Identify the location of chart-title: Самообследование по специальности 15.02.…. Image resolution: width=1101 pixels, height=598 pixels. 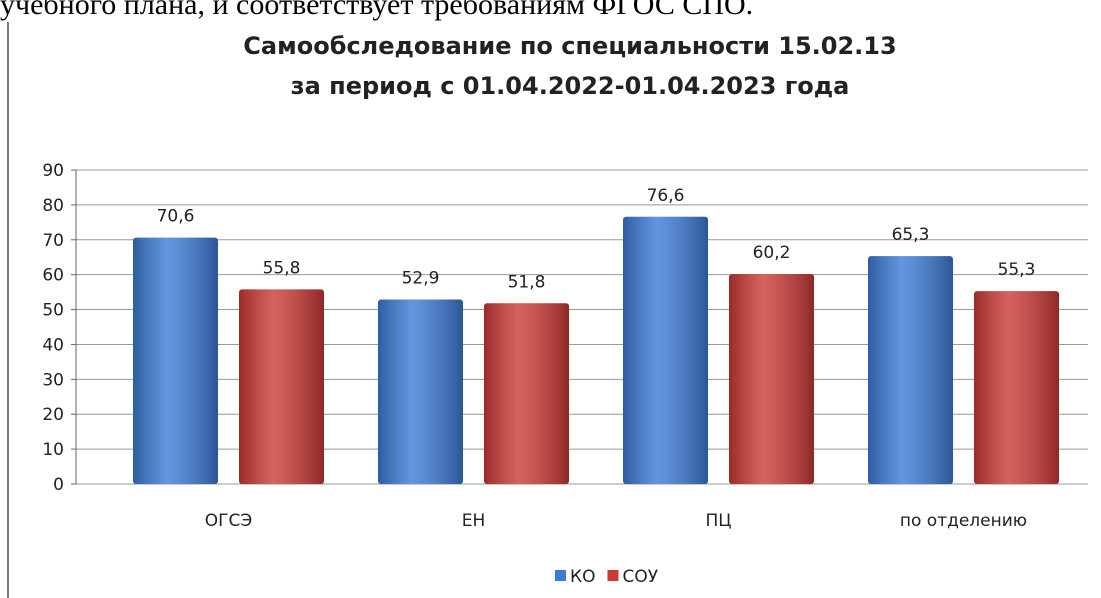
(569, 46).